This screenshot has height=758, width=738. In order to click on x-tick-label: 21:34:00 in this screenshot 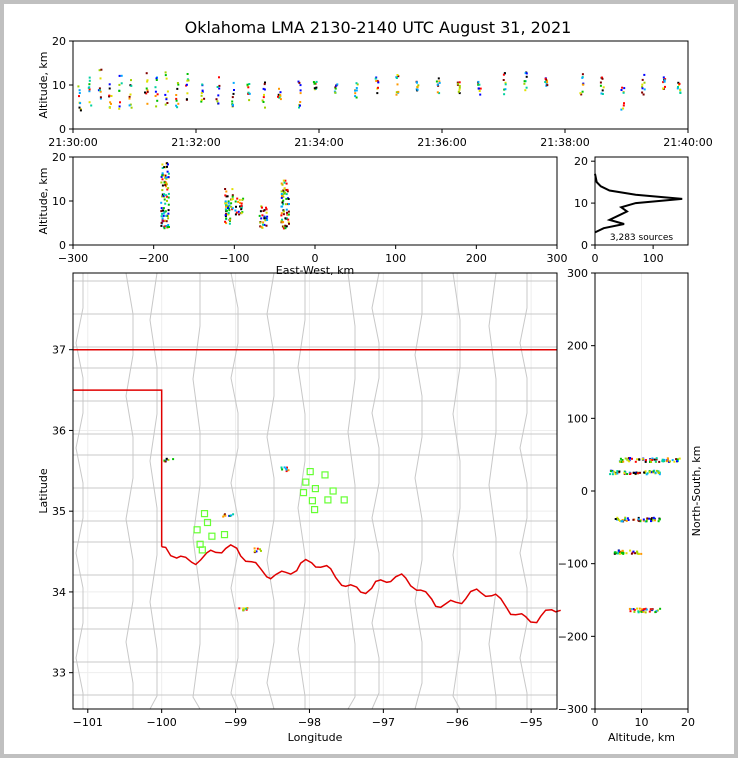, I will do `click(318, 142)`.